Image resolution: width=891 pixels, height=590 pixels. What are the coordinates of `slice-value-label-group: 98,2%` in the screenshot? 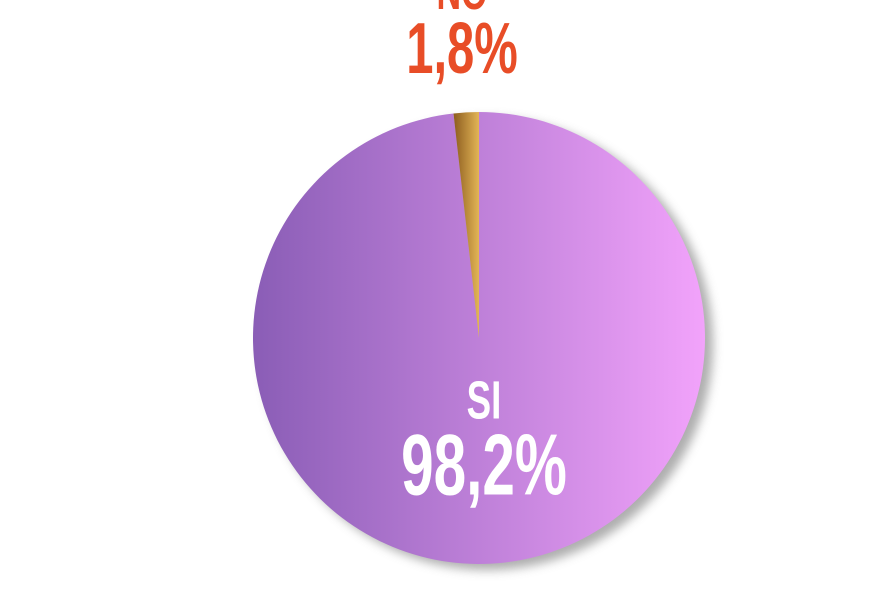 It's located at (484, 464).